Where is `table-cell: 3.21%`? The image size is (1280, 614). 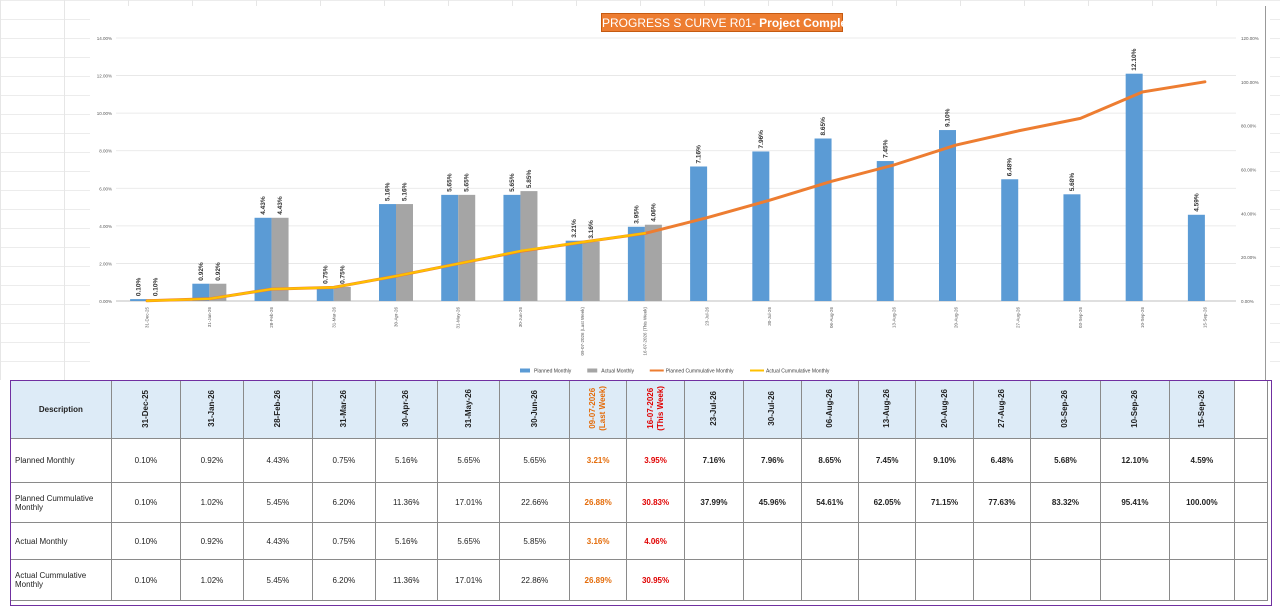
table-cell: 3.21% is located at coordinates (598, 460).